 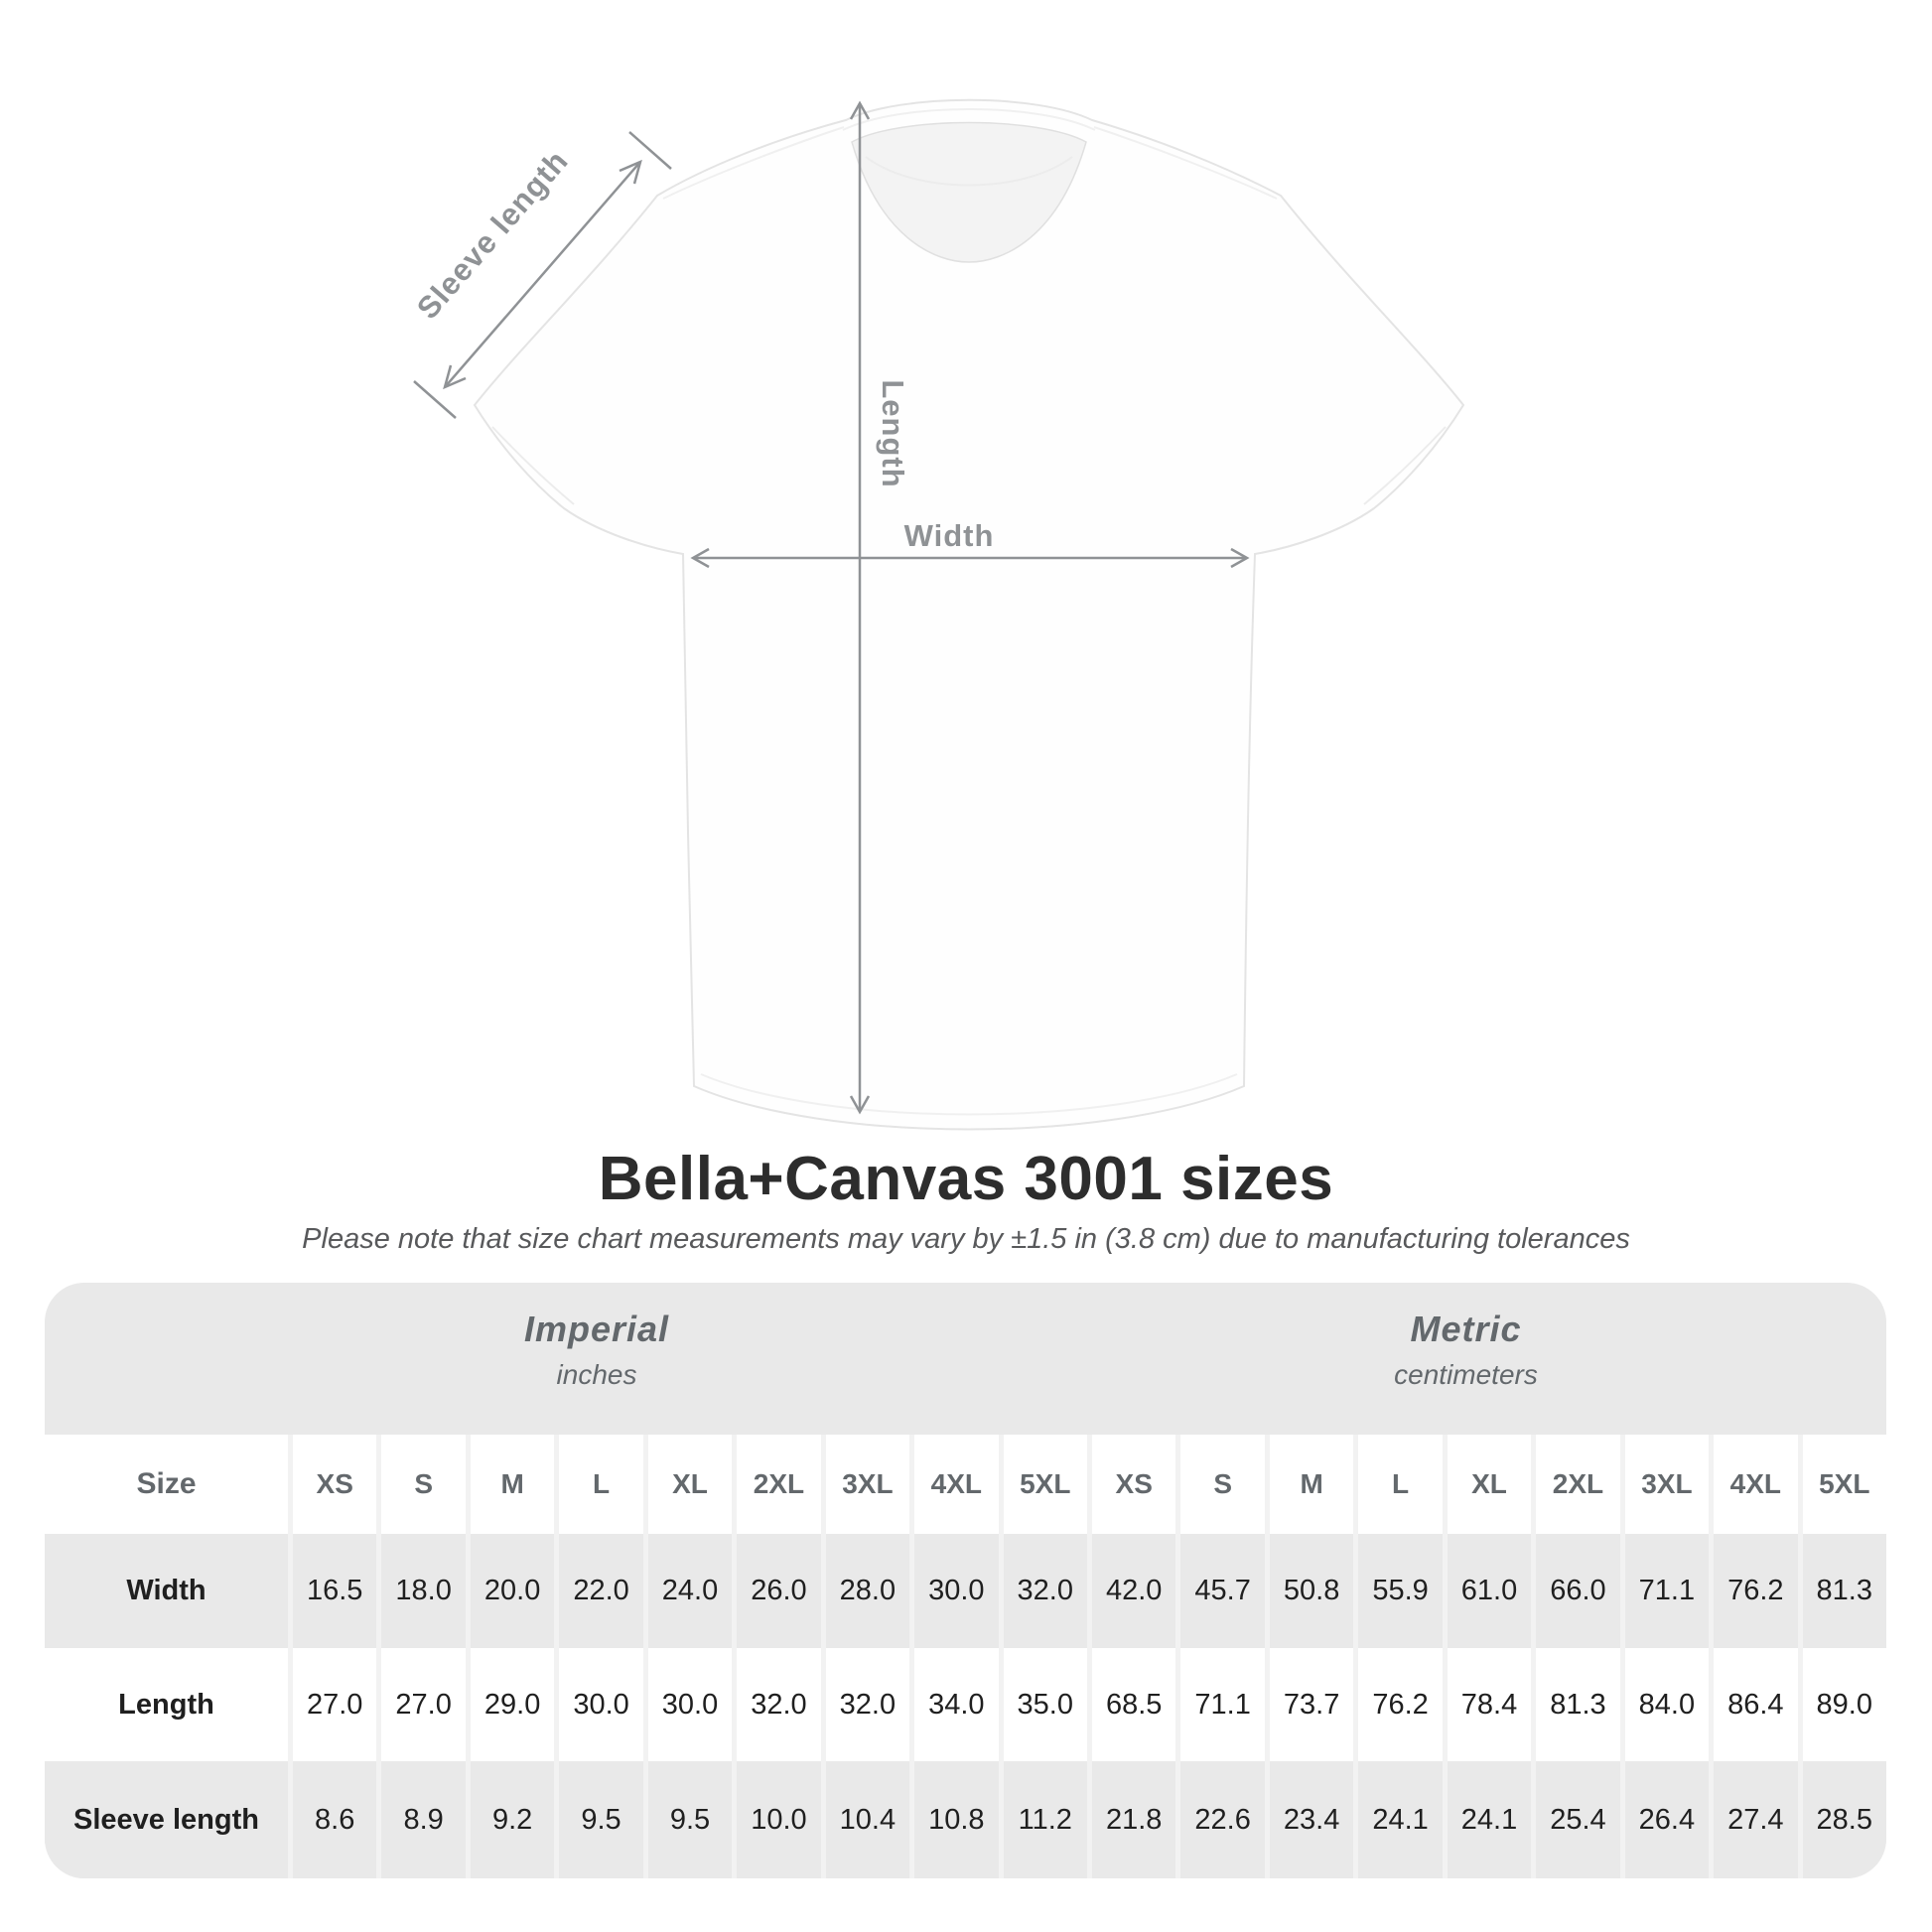 What do you see at coordinates (1844, 1820) in the screenshot?
I see `sleeve-value: 28.5` at bounding box center [1844, 1820].